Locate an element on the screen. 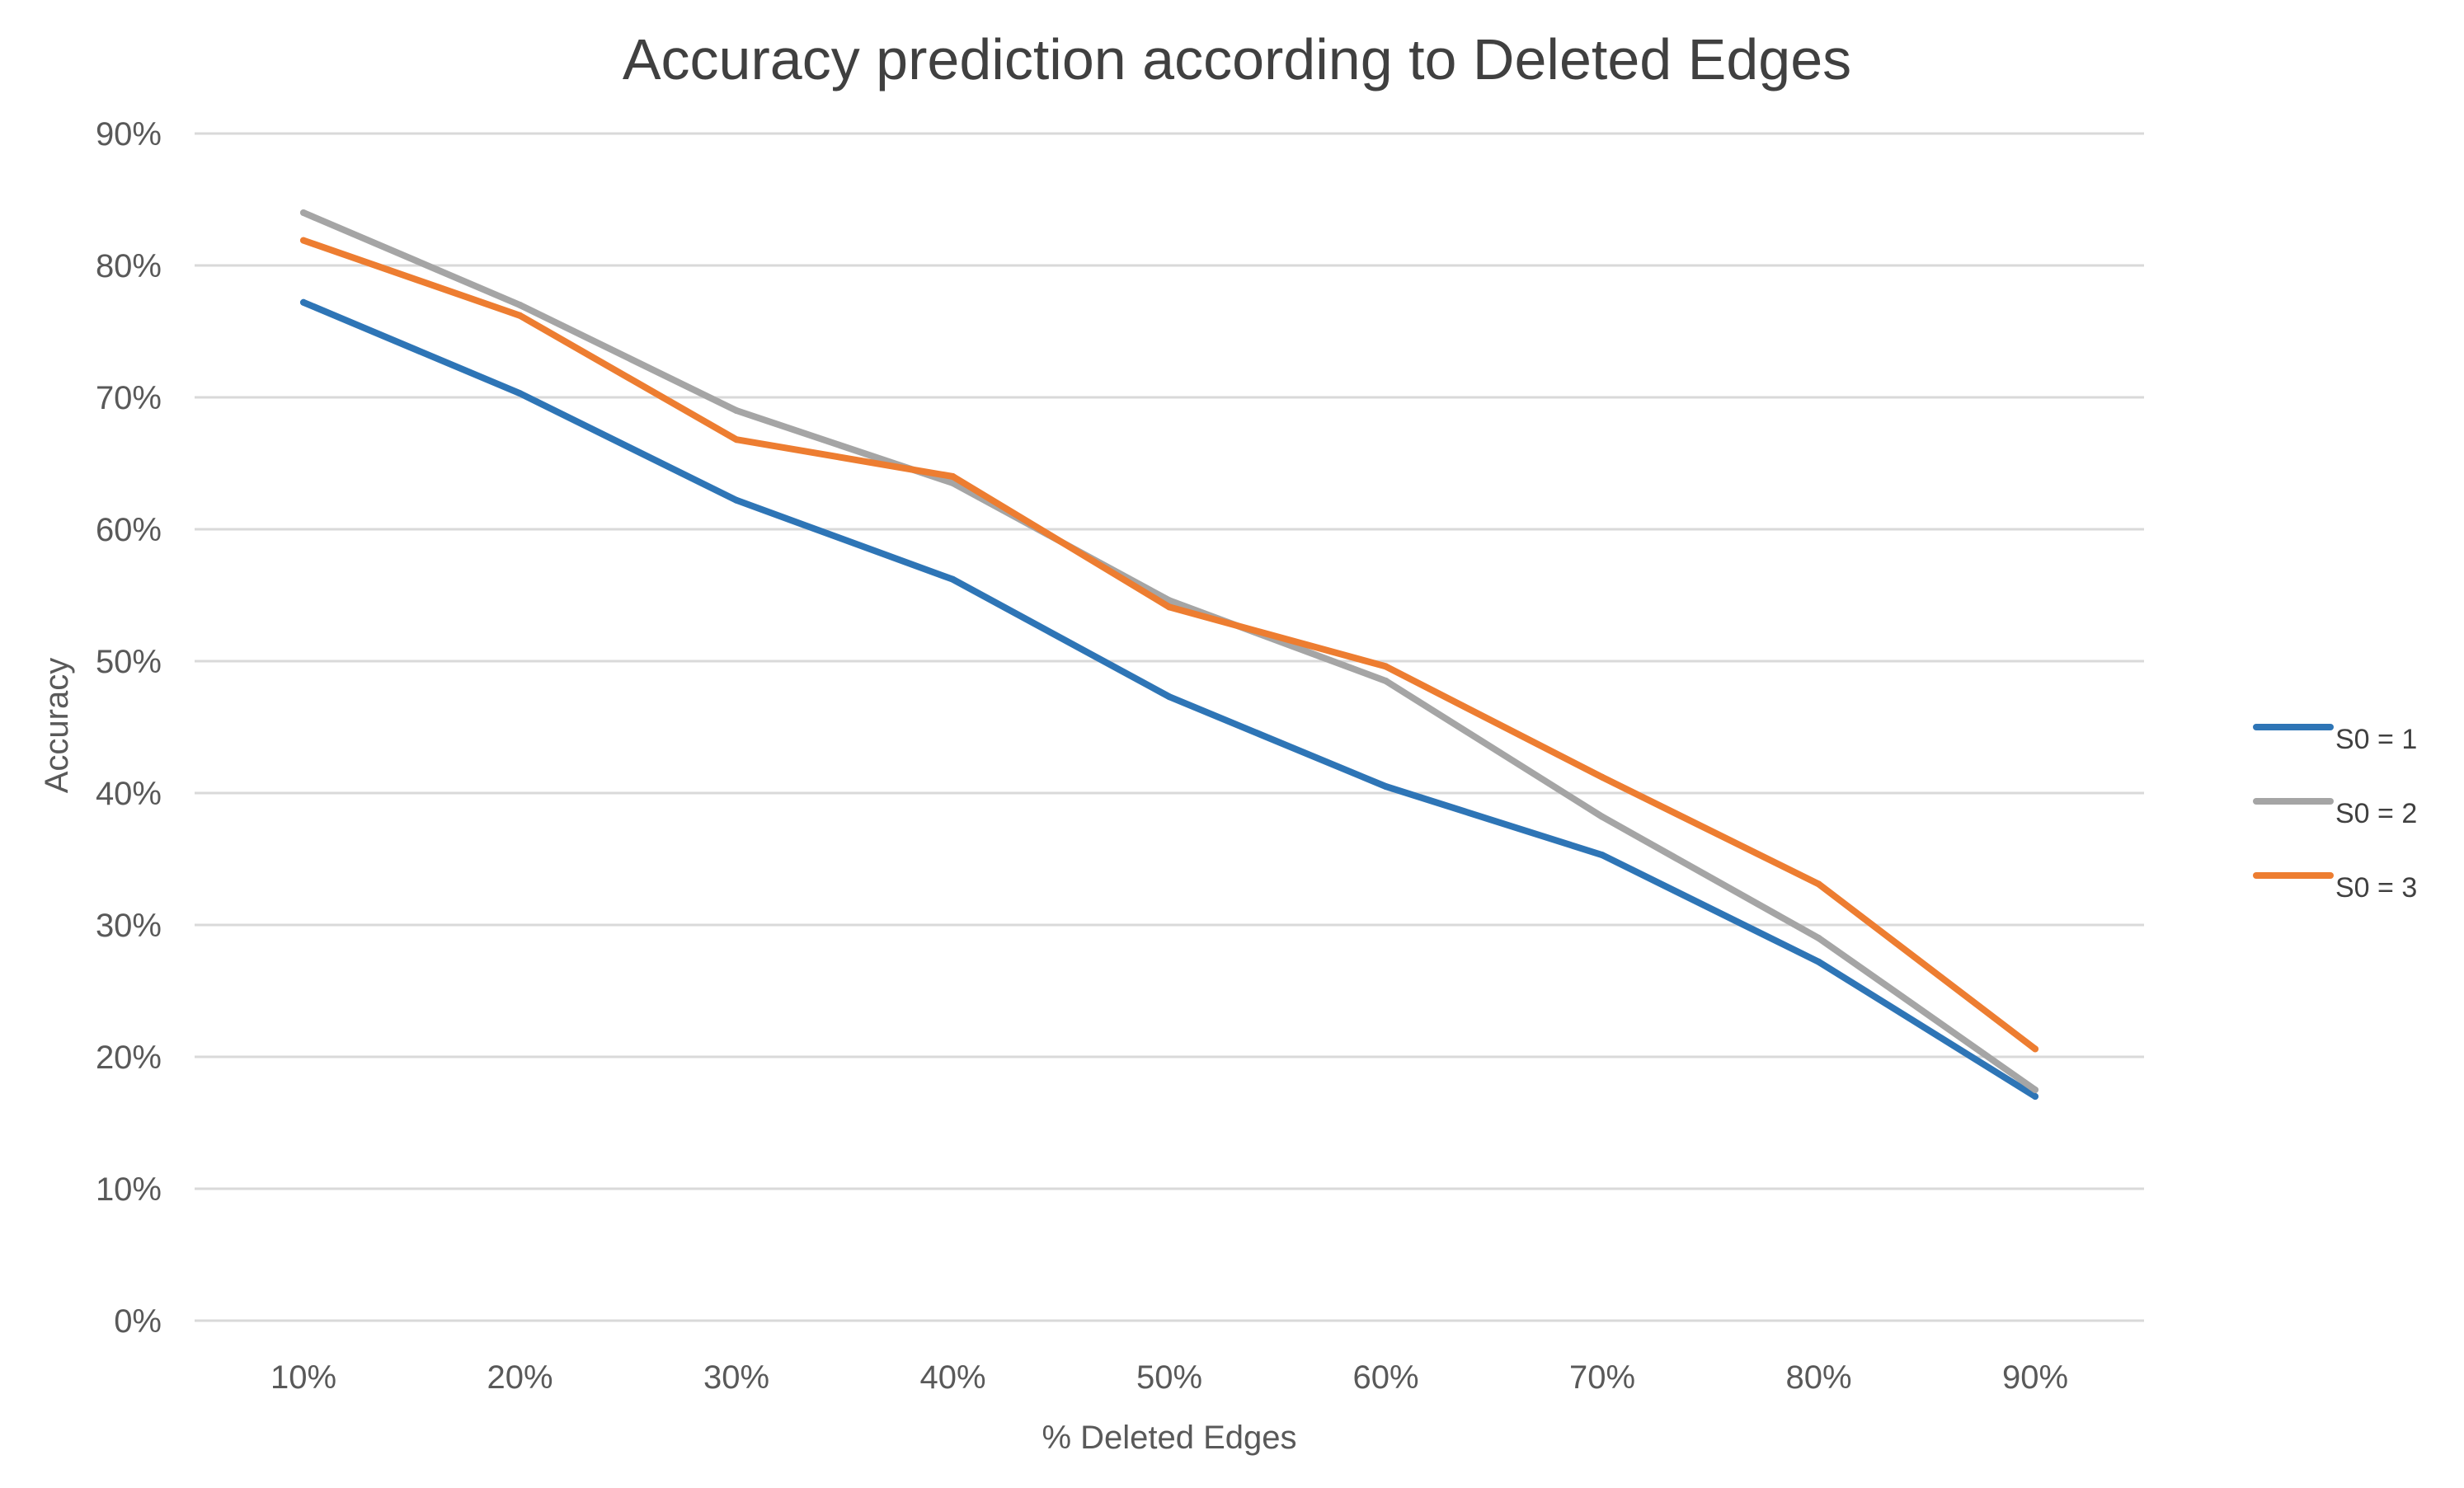 Image resolution: width=2464 pixels, height=1488 pixels. x-tick-label: 40% is located at coordinates (952, 1377).